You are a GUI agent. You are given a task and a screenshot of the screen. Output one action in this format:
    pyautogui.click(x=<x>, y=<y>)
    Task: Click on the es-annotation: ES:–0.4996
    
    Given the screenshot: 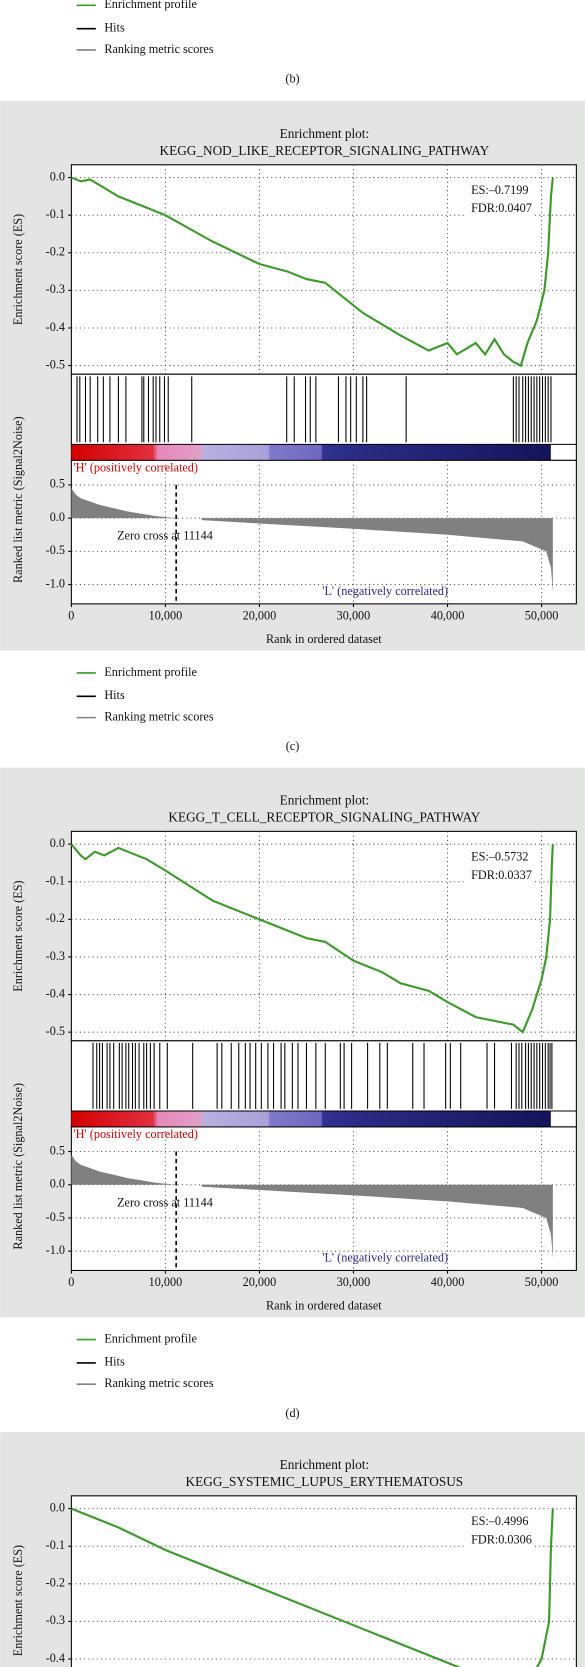 What is the action you would take?
    pyautogui.click(x=499, y=1521)
    